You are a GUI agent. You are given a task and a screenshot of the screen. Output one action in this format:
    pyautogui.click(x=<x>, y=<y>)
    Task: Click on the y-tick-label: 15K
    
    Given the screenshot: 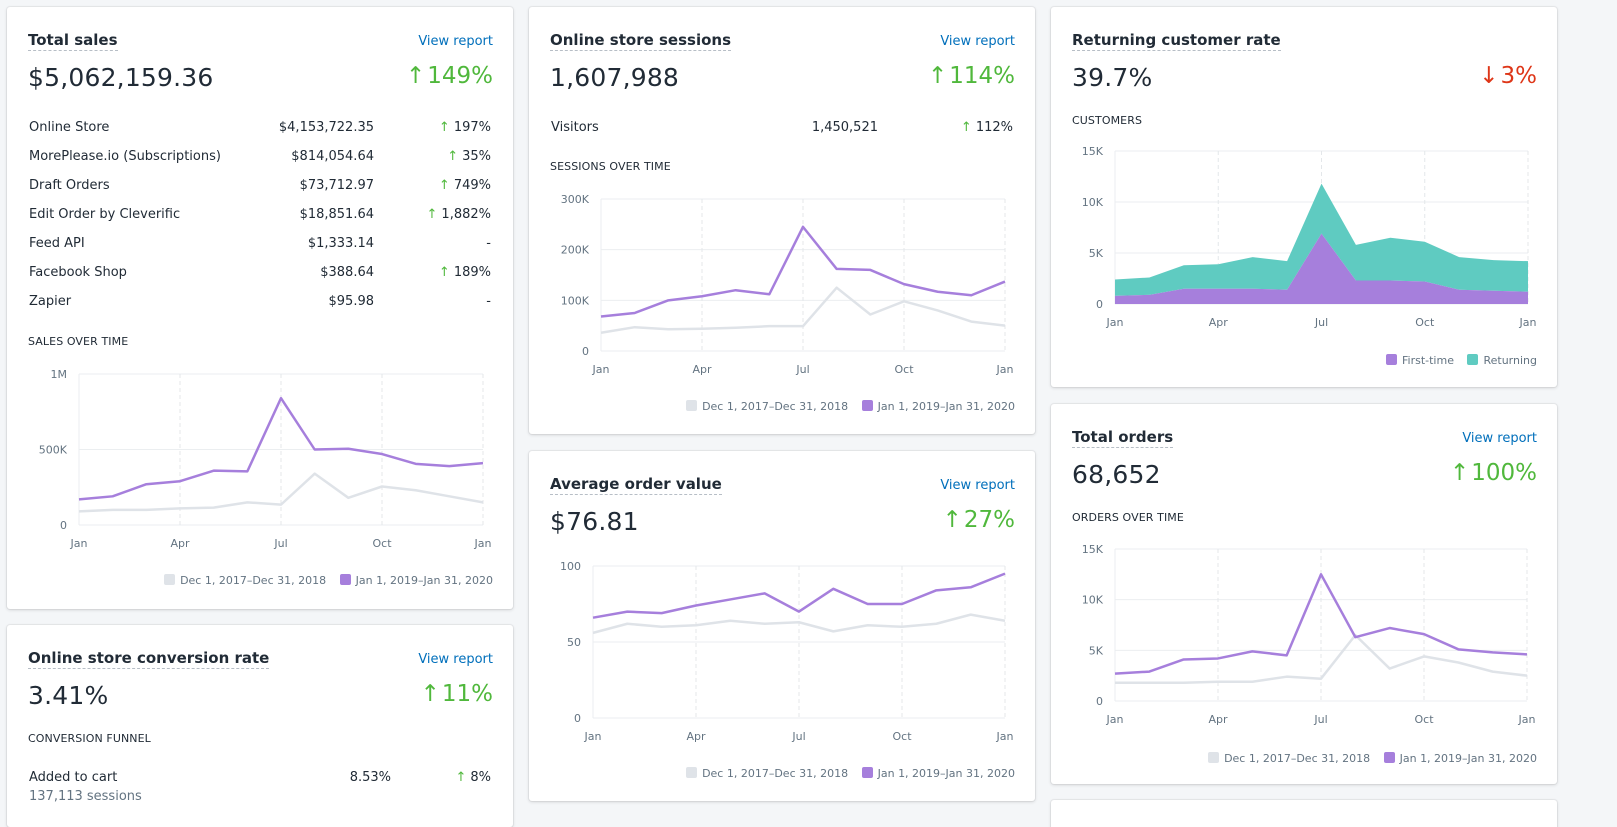 What is the action you would take?
    pyautogui.click(x=1093, y=151)
    